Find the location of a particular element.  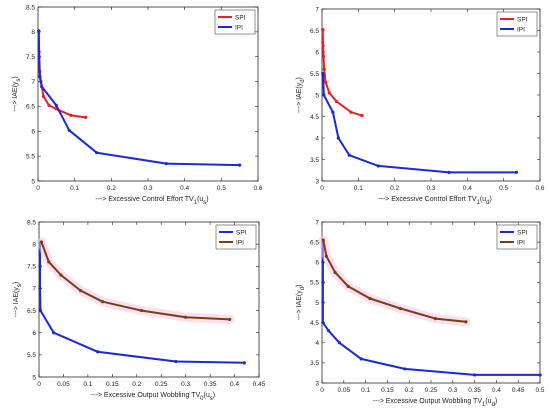

y-axis-label: ---> IAE(yd) is located at coordinates (301, 95).